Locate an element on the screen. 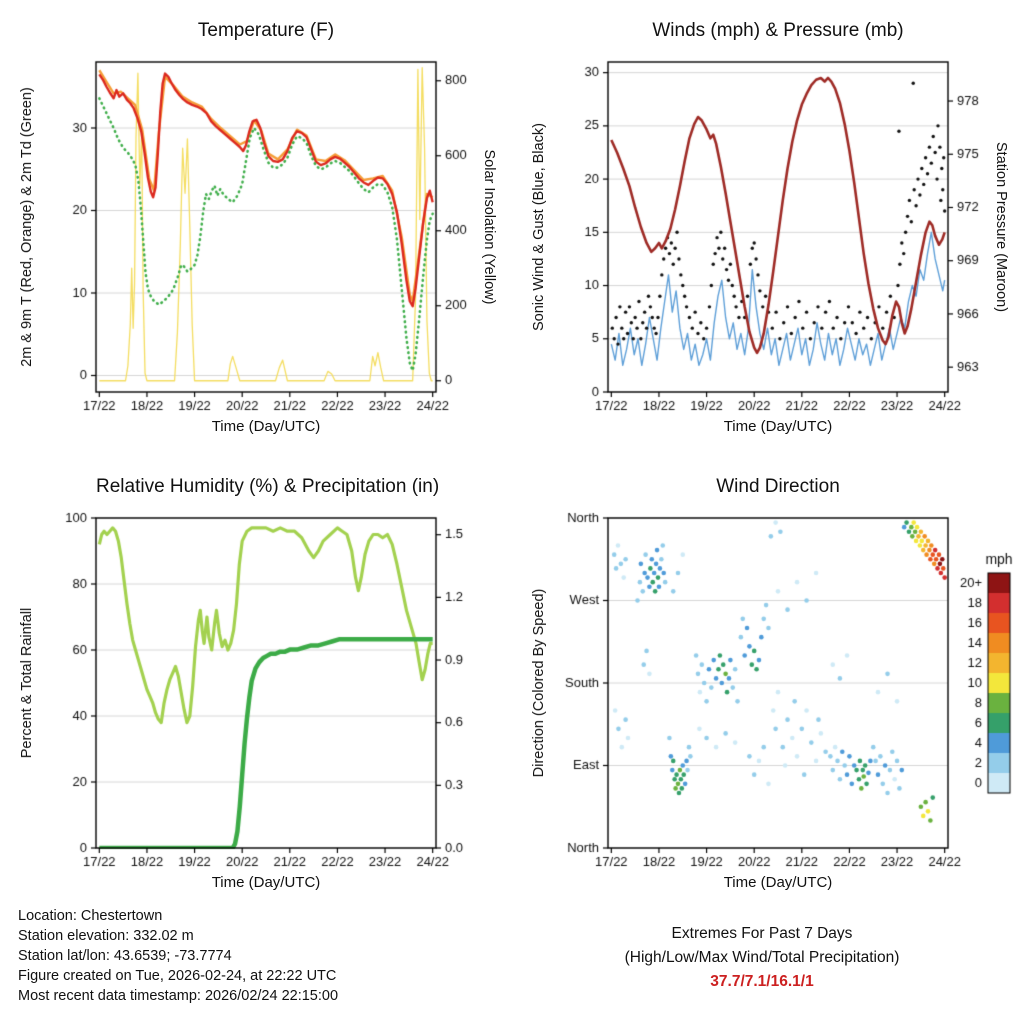  humidity-x-axis-label: Time (Day/UTC) is located at coordinates (266, 882).